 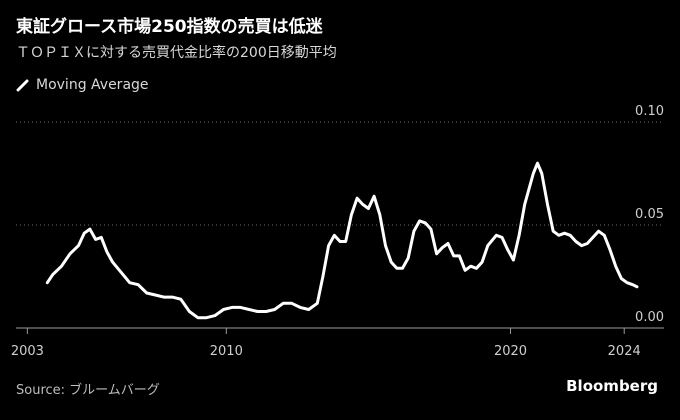 What do you see at coordinates (612, 386) in the screenshot?
I see `bloomberg-logo: Bloomberg` at bounding box center [612, 386].